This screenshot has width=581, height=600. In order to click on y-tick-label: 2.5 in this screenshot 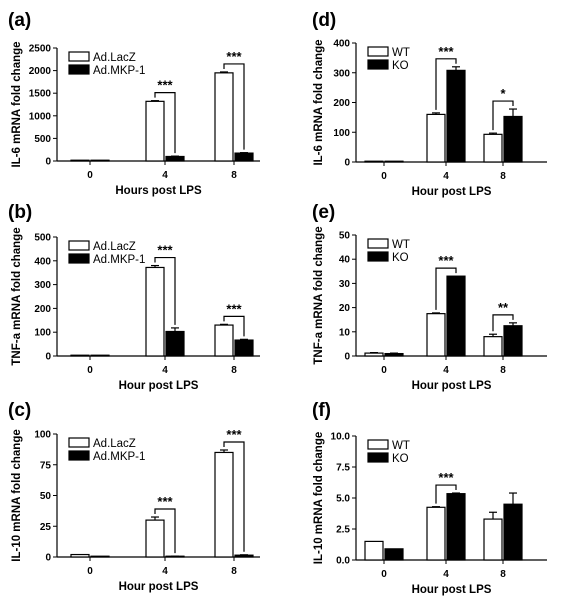, I will do `click(343, 530)`.